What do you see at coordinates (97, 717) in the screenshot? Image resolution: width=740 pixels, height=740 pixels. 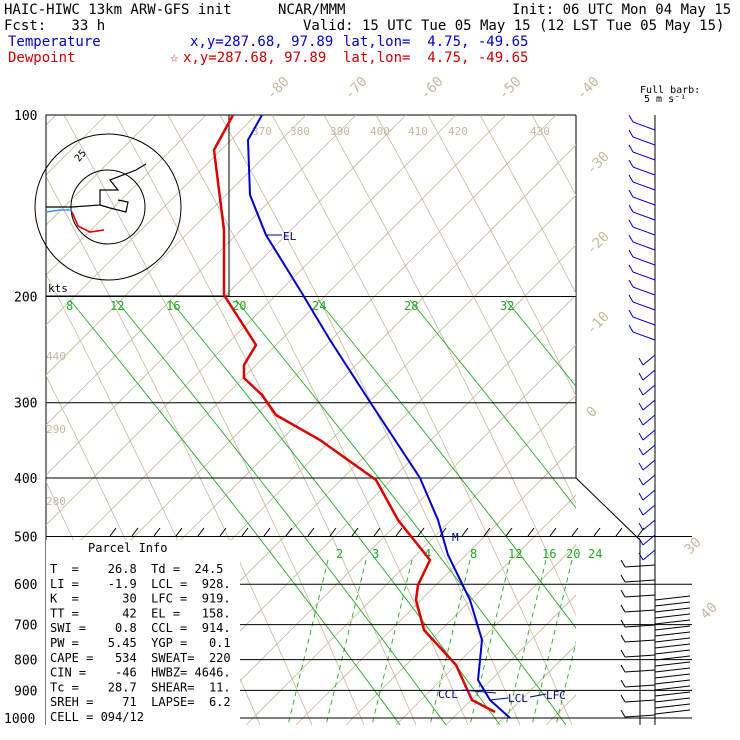 I see `parcel-row: CELL = 094/12` at bounding box center [97, 717].